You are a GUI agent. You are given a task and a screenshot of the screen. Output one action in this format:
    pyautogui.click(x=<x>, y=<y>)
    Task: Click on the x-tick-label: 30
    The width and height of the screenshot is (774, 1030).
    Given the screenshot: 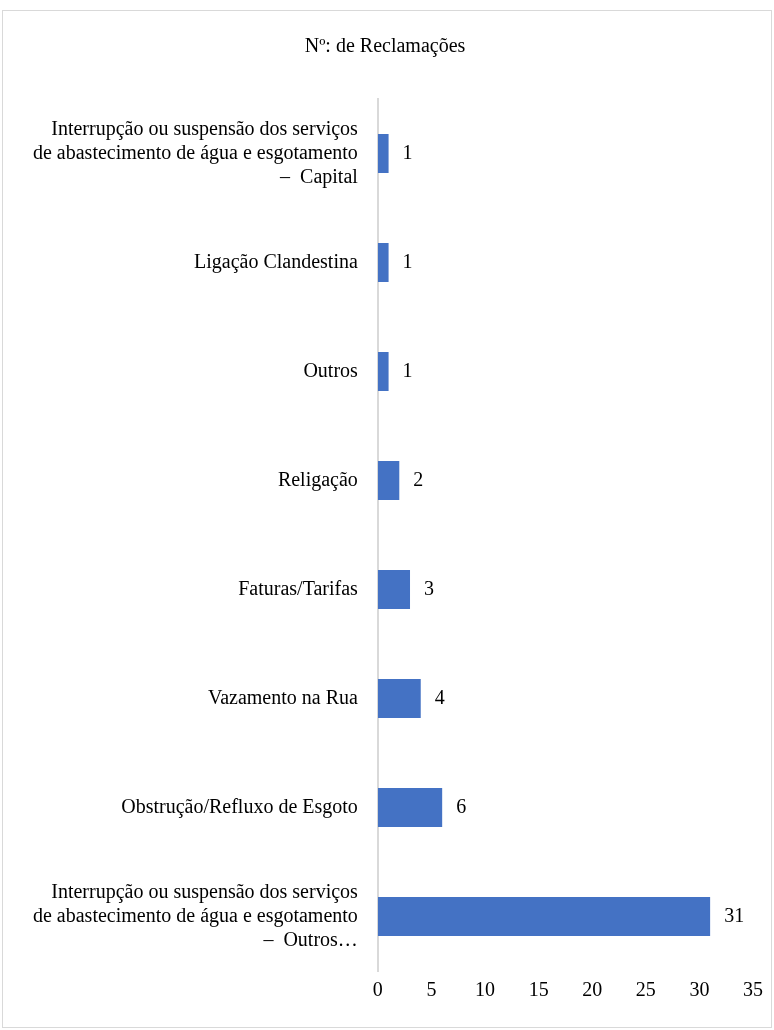 What is the action you would take?
    pyautogui.click(x=699, y=989)
    